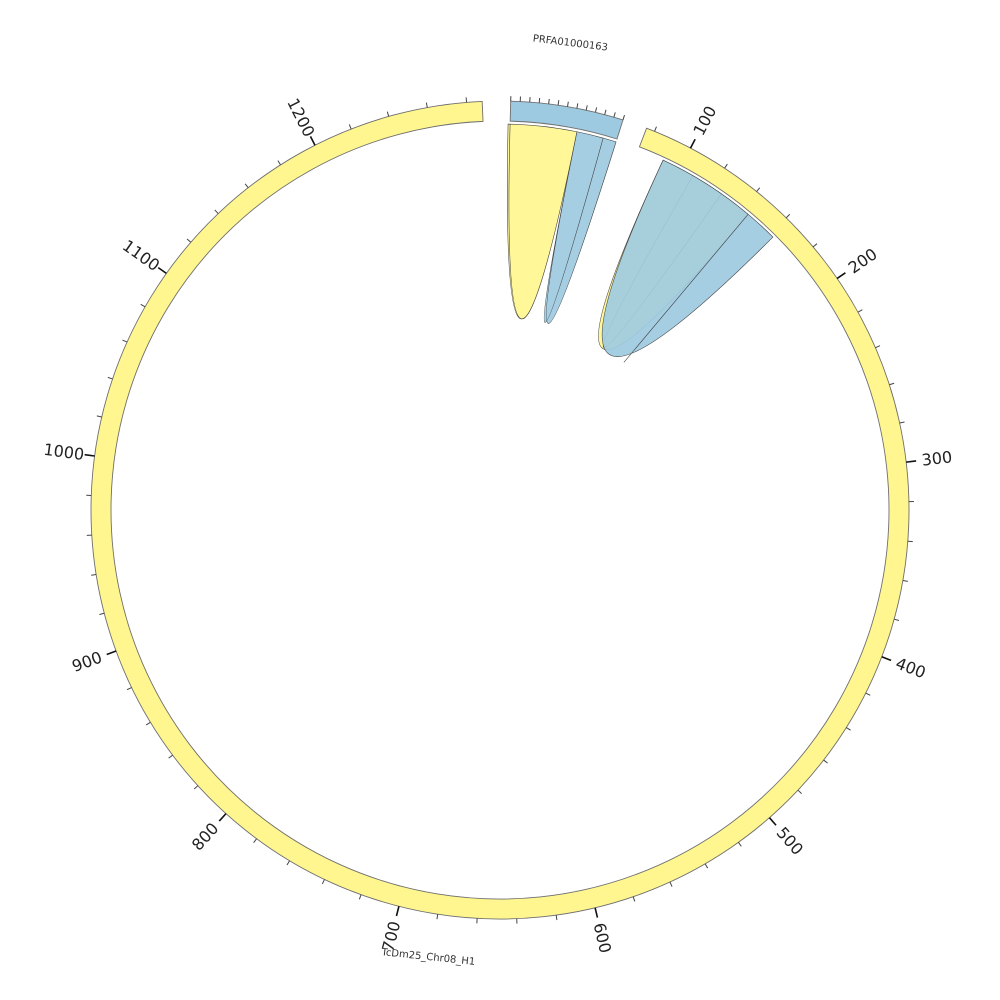  What do you see at coordinates (428, 957) in the screenshot?
I see `chromosome-label: TcDm25_Chr08_H1` at bounding box center [428, 957].